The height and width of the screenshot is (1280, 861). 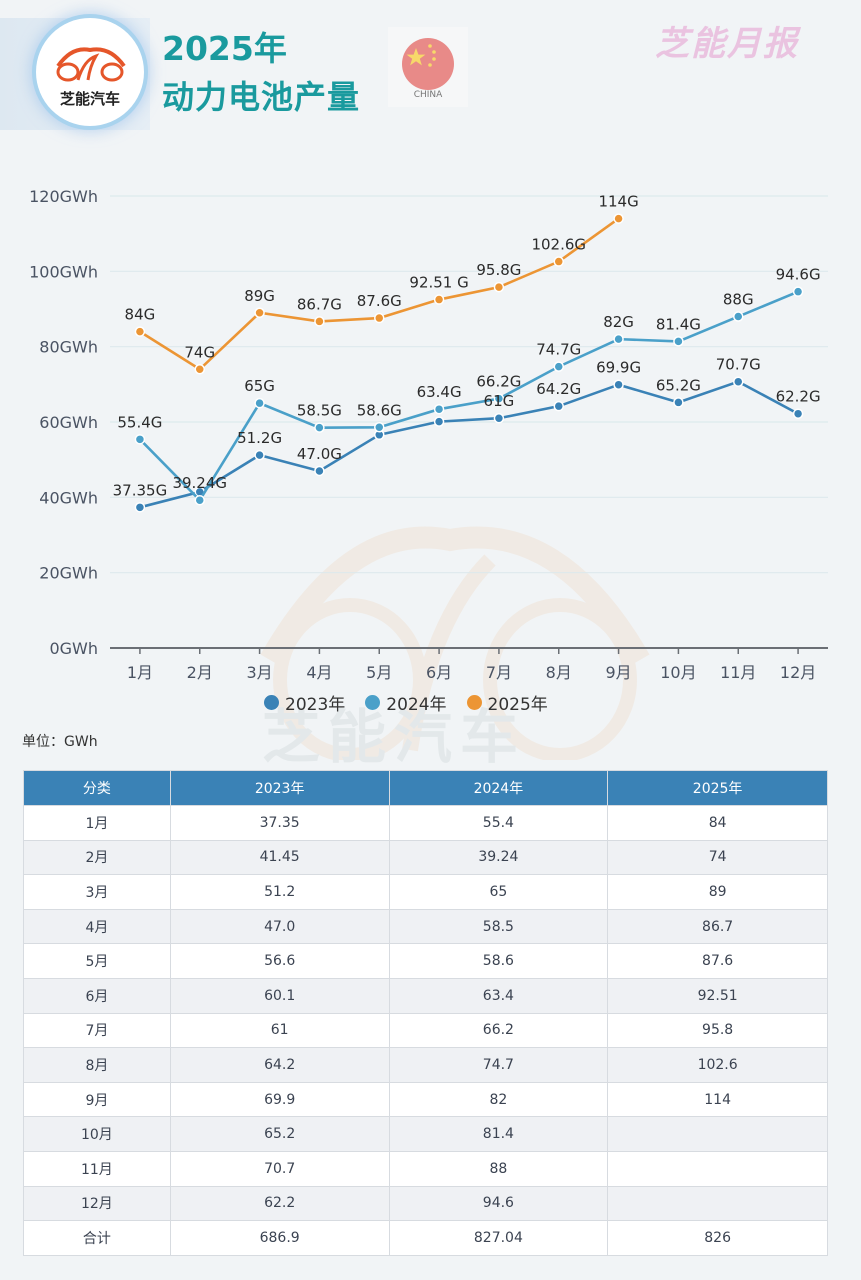 What do you see at coordinates (499, 672) in the screenshot?
I see `x-tick-label: 7月` at bounding box center [499, 672].